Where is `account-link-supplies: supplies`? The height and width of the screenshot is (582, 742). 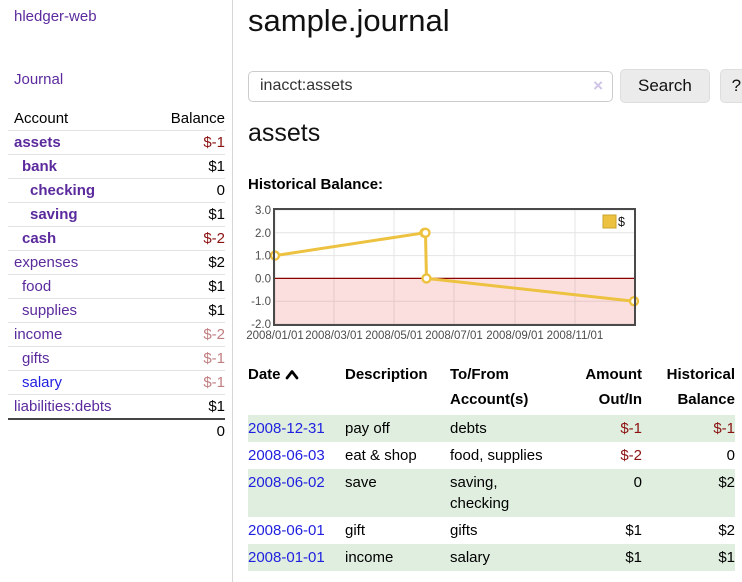
account-link-supplies: supplies is located at coordinates (50, 310).